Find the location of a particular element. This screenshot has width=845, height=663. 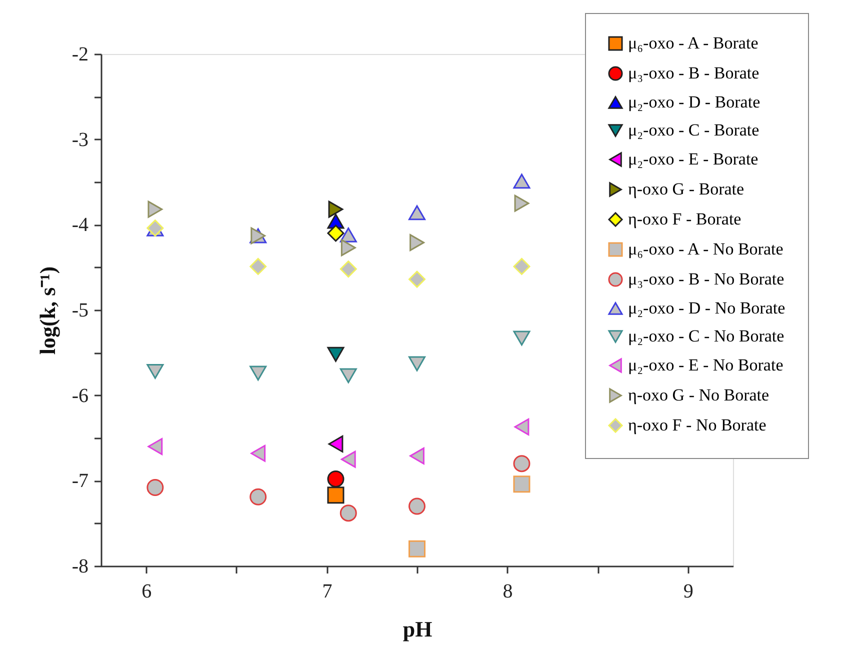

legend-label: η-oxo G - No Borate is located at coordinates (699, 395).